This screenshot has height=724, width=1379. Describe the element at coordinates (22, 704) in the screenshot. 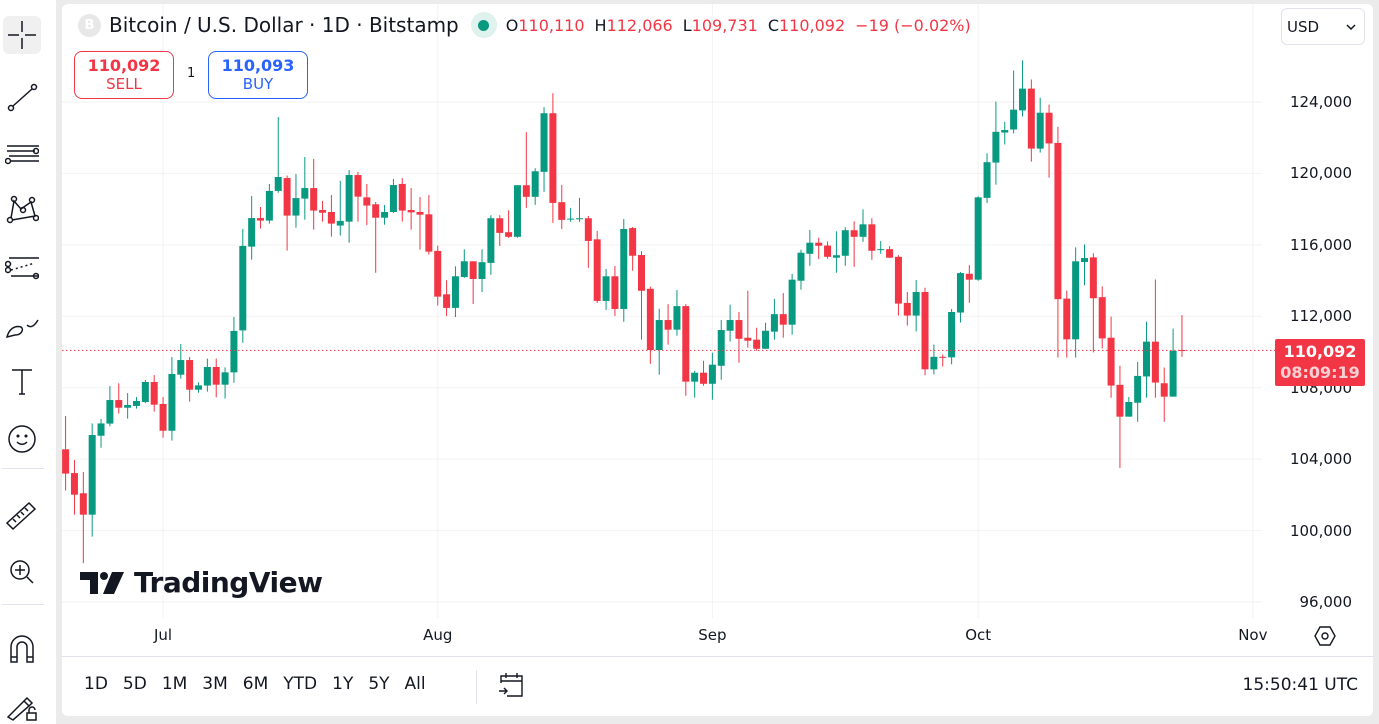

I see `lock-drawings-icon` at that location.